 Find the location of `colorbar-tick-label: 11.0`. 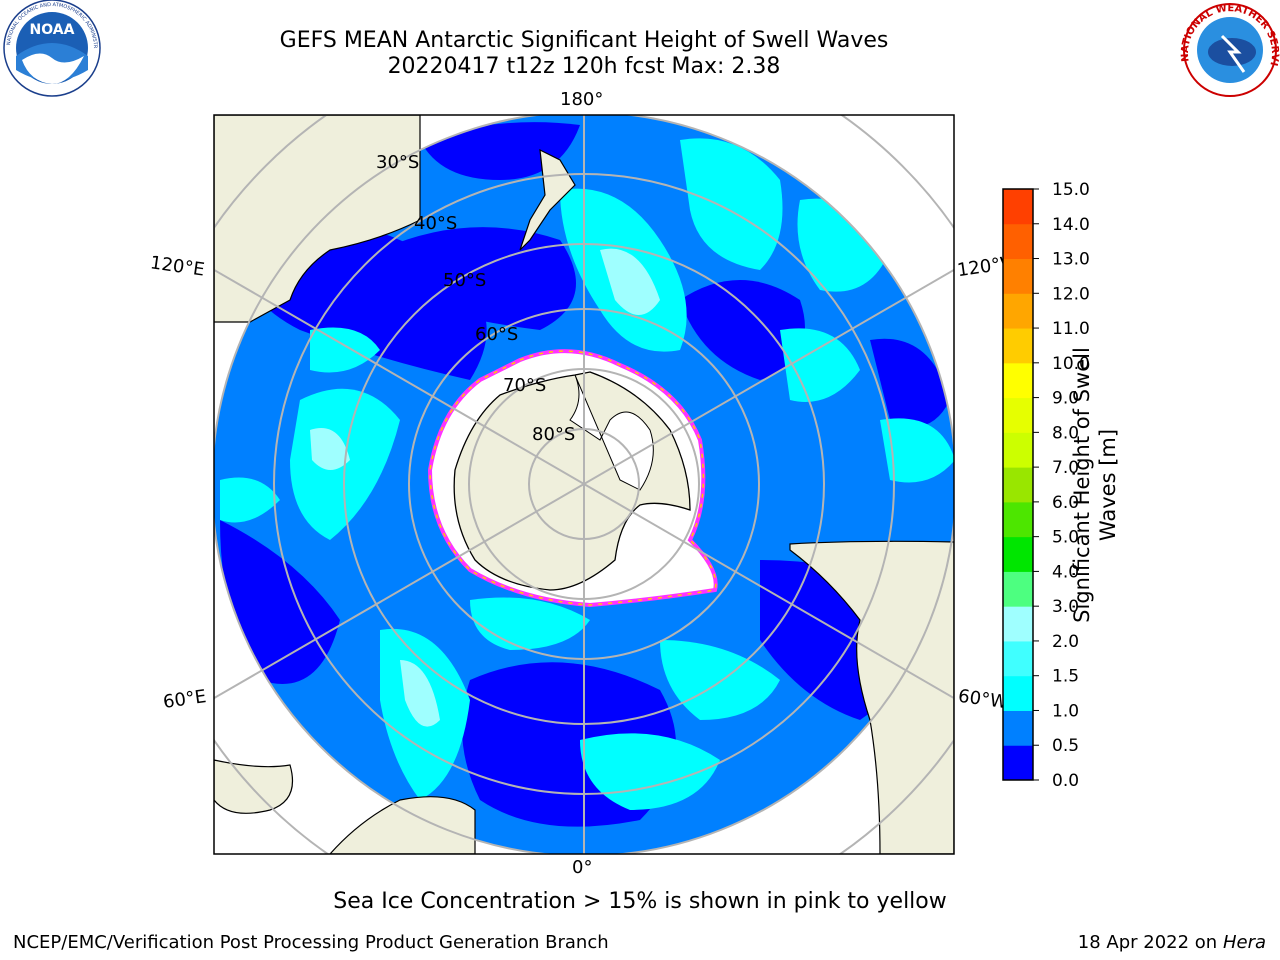

colorbar-tick-label: 11.0 is located at coordinates (1071, 329).